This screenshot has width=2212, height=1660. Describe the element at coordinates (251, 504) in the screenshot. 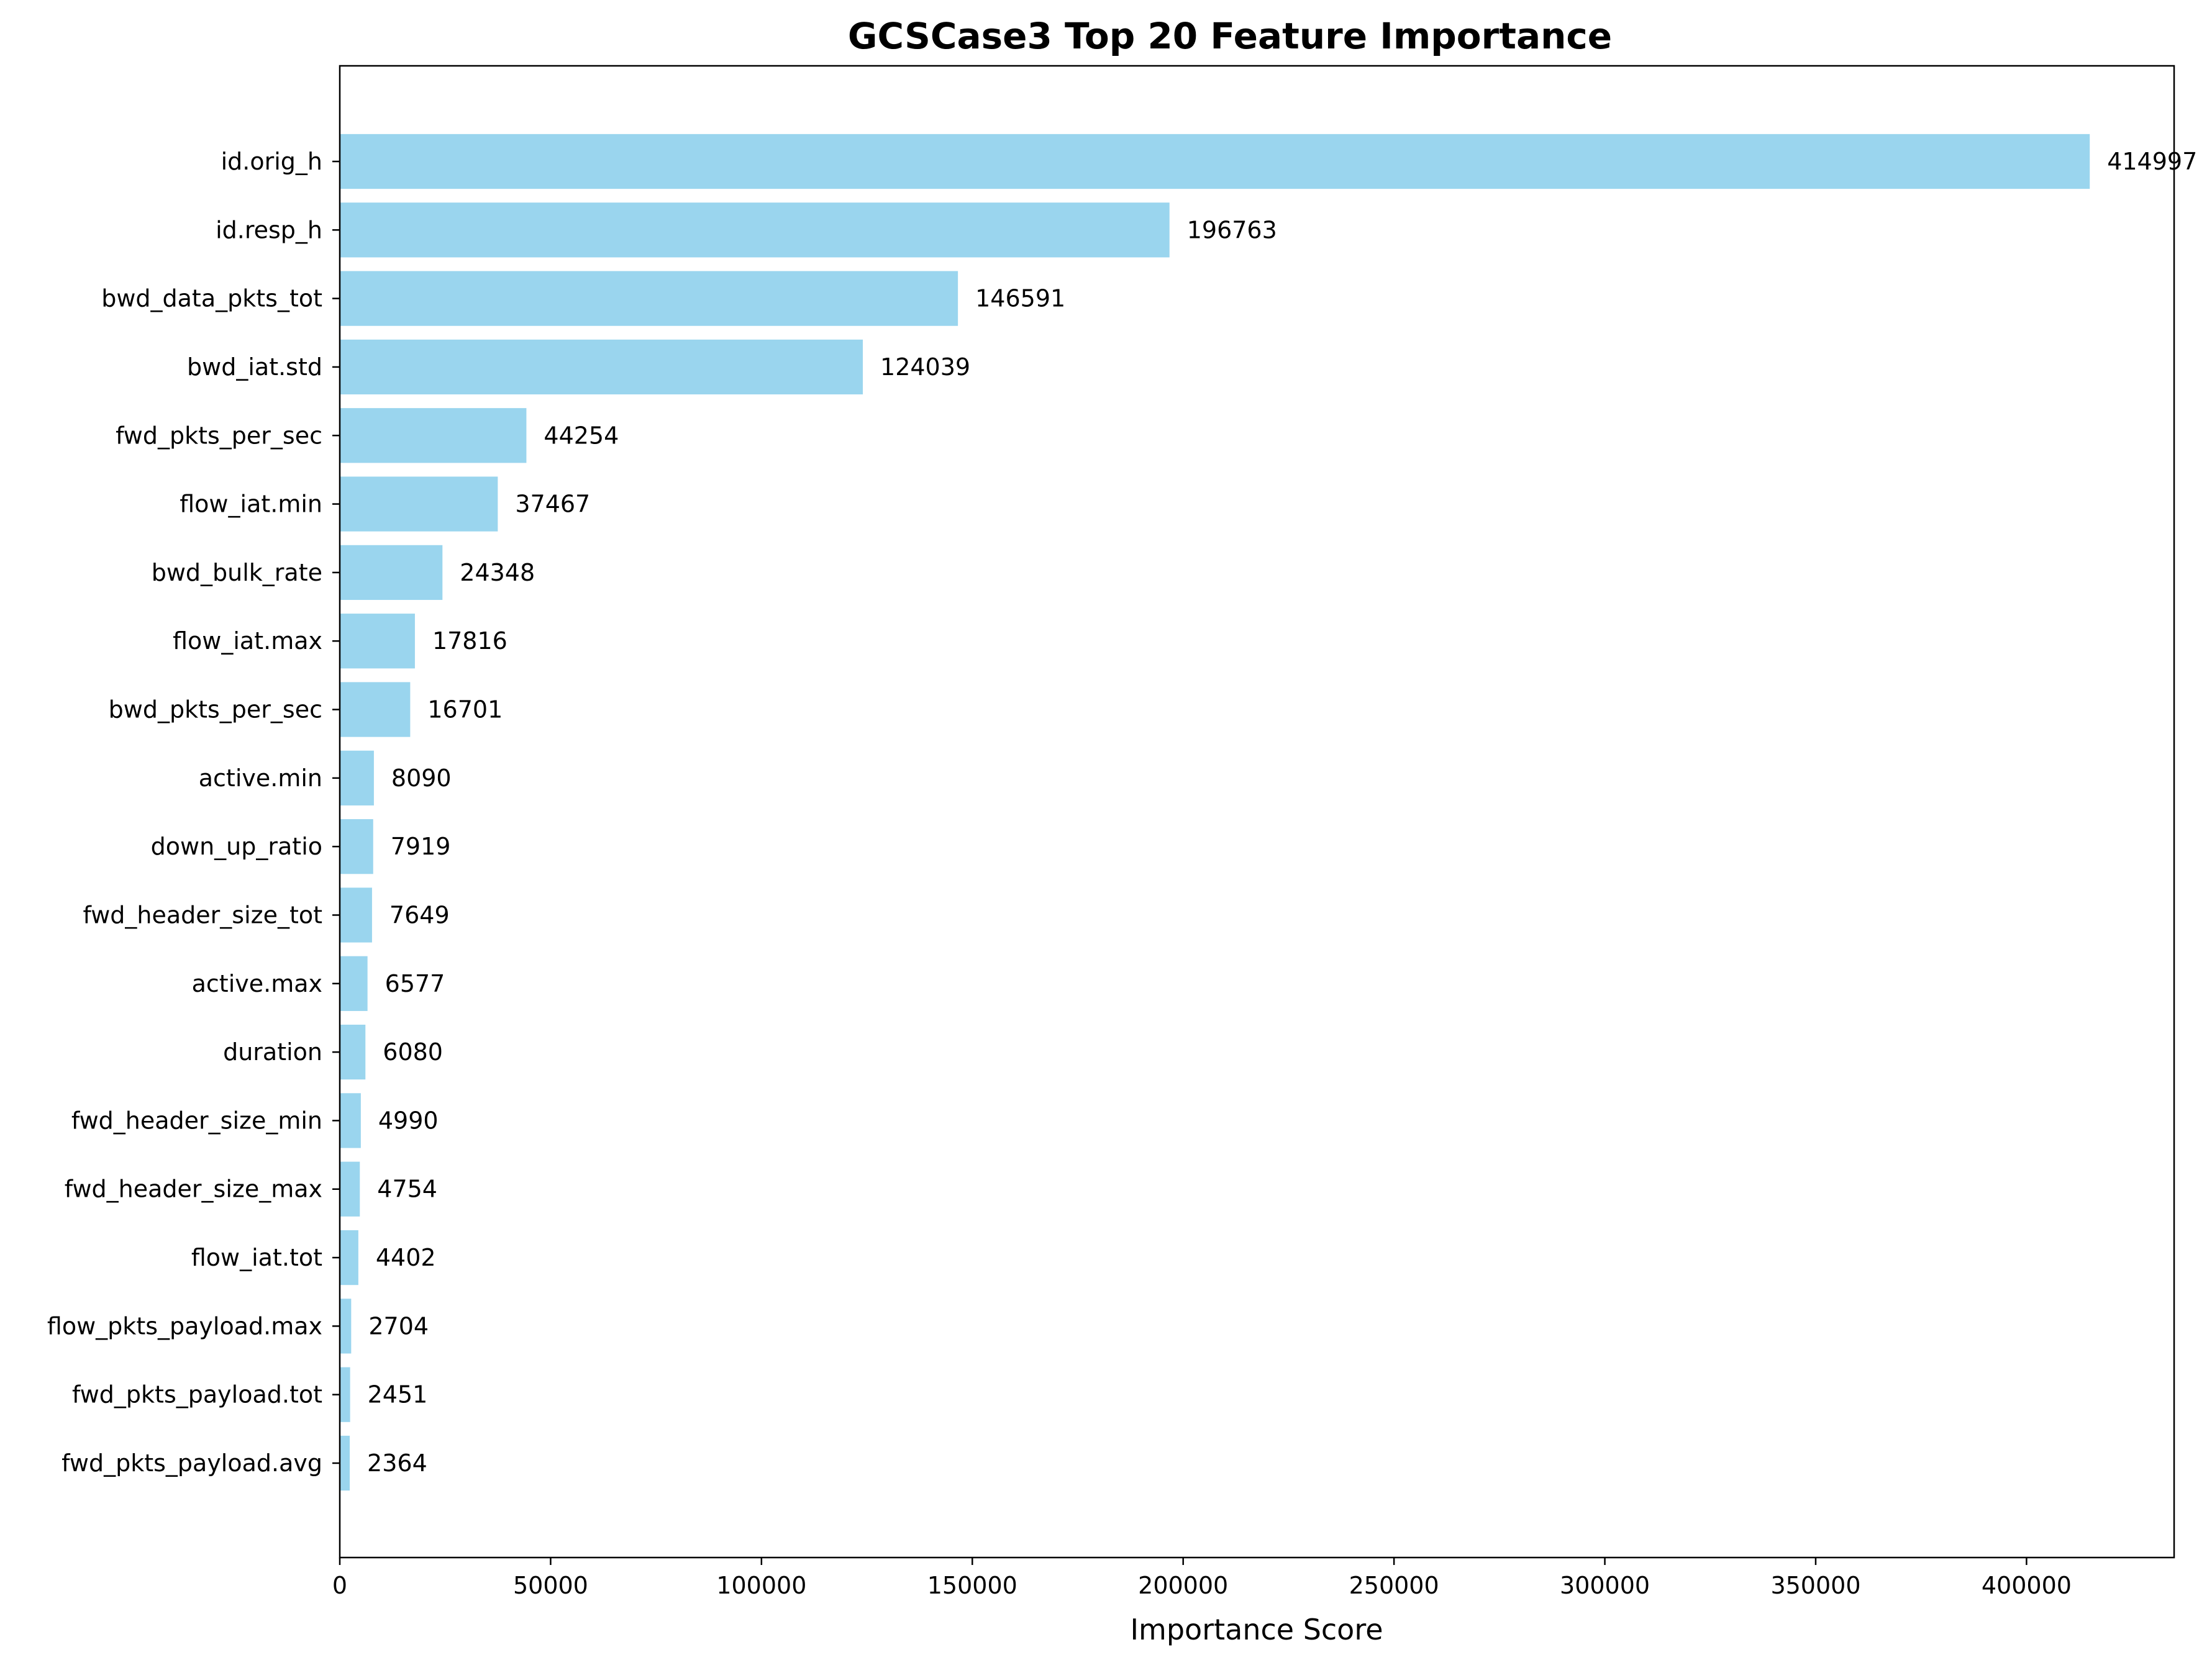

I see `category-label: flow_iat.min` at that location.